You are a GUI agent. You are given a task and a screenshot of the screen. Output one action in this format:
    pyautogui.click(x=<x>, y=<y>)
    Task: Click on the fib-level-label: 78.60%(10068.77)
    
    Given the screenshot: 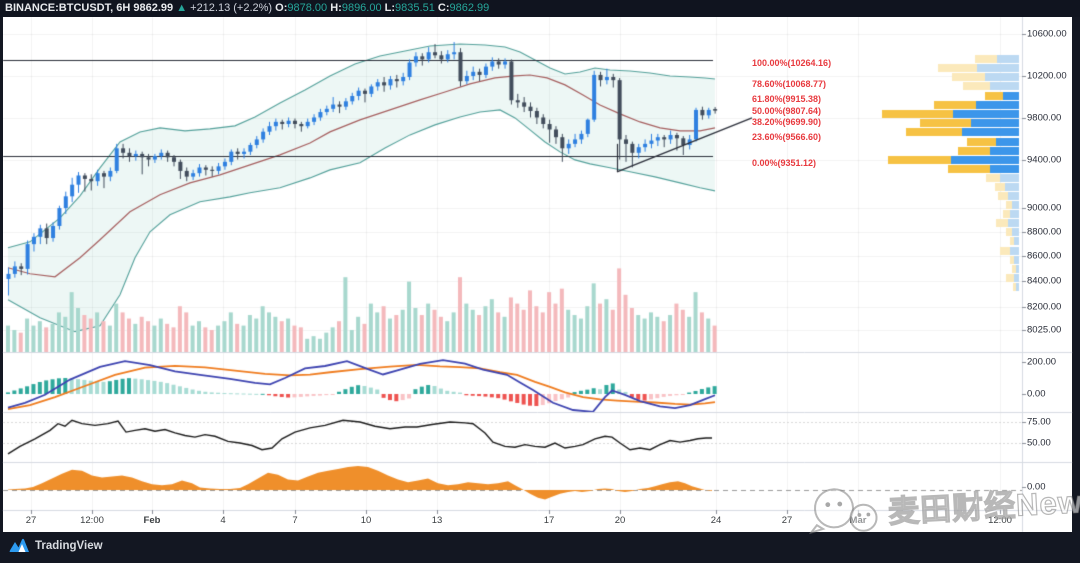 What is the action you would take?
    pyautogui.click(x=789, y=84)
    